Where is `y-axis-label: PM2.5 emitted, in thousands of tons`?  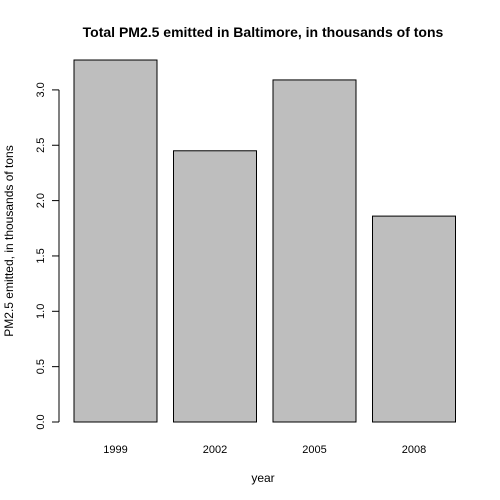 y-axis-label: PM2.5 emitted, in thousands of tons is located at coordinates (9, 240).